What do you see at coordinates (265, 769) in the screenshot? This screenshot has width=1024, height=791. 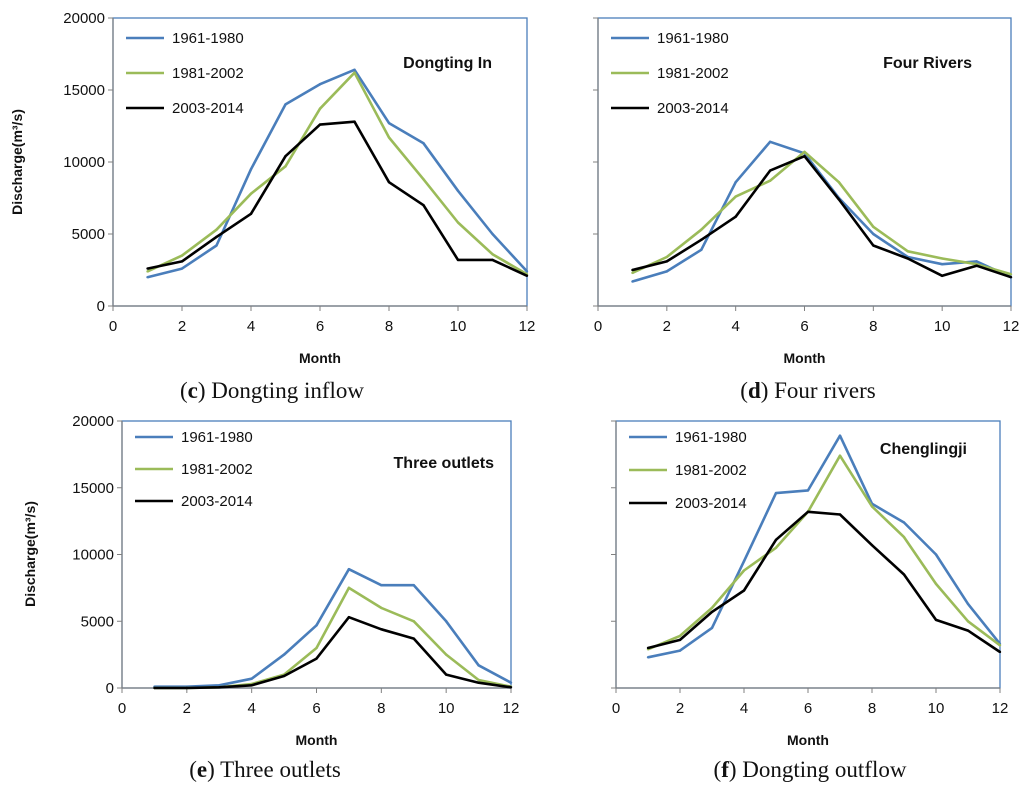 I see `panel-caption: (e) Three outlets` at bounding box center [265, 769].